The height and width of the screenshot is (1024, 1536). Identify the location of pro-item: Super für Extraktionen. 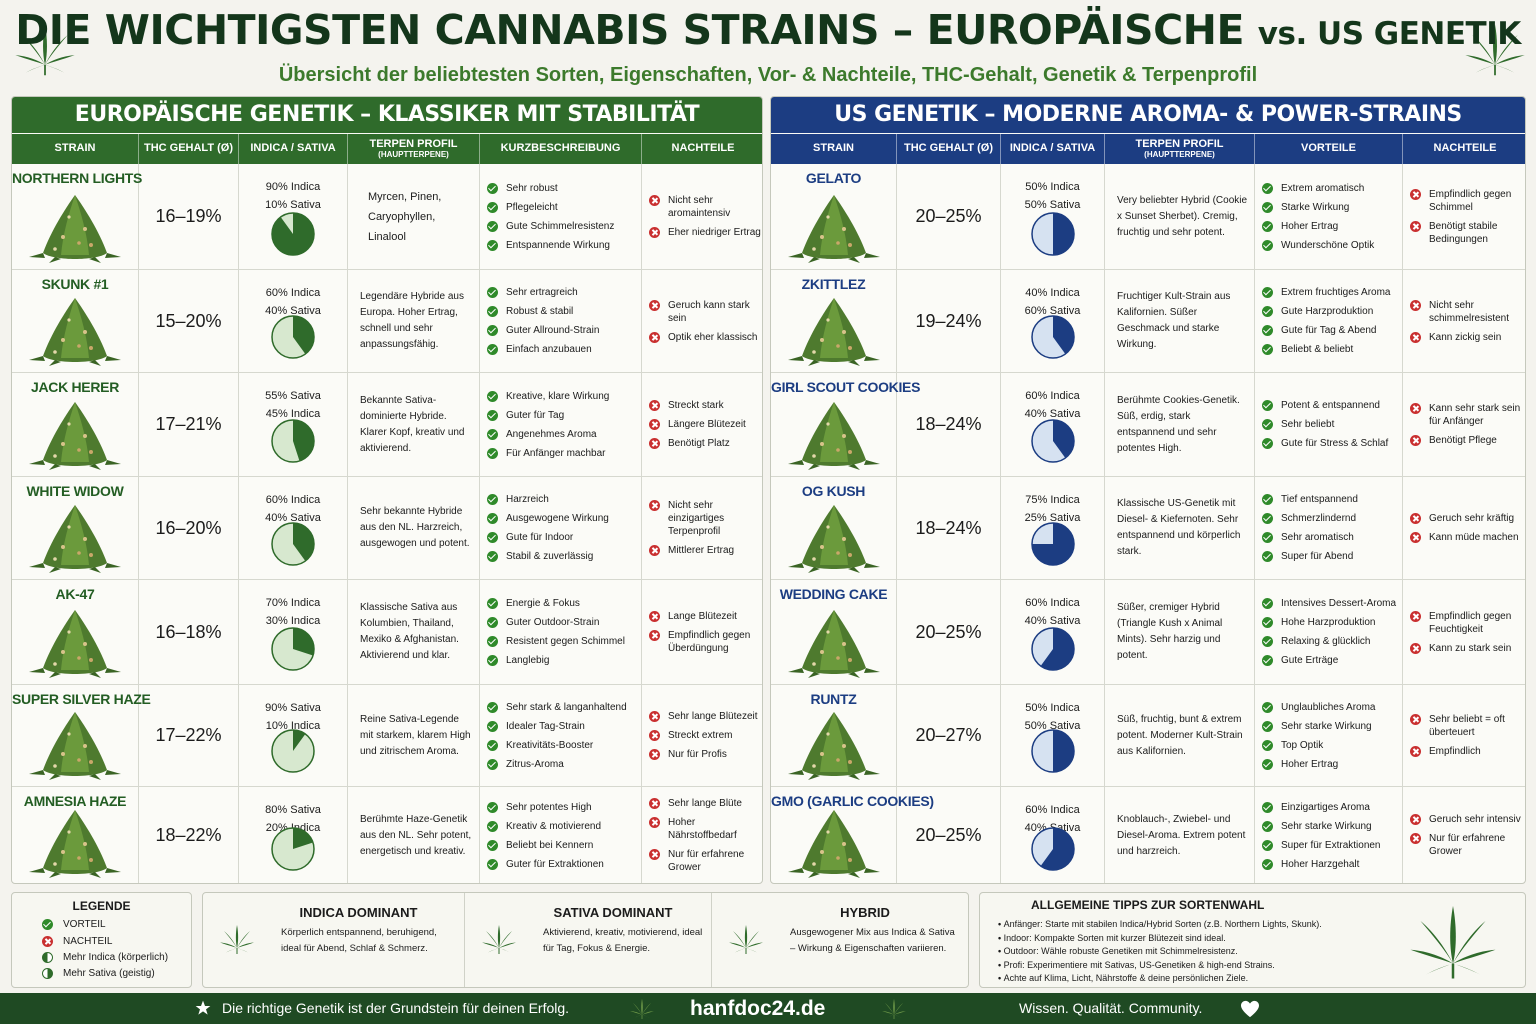
(1332, 845).